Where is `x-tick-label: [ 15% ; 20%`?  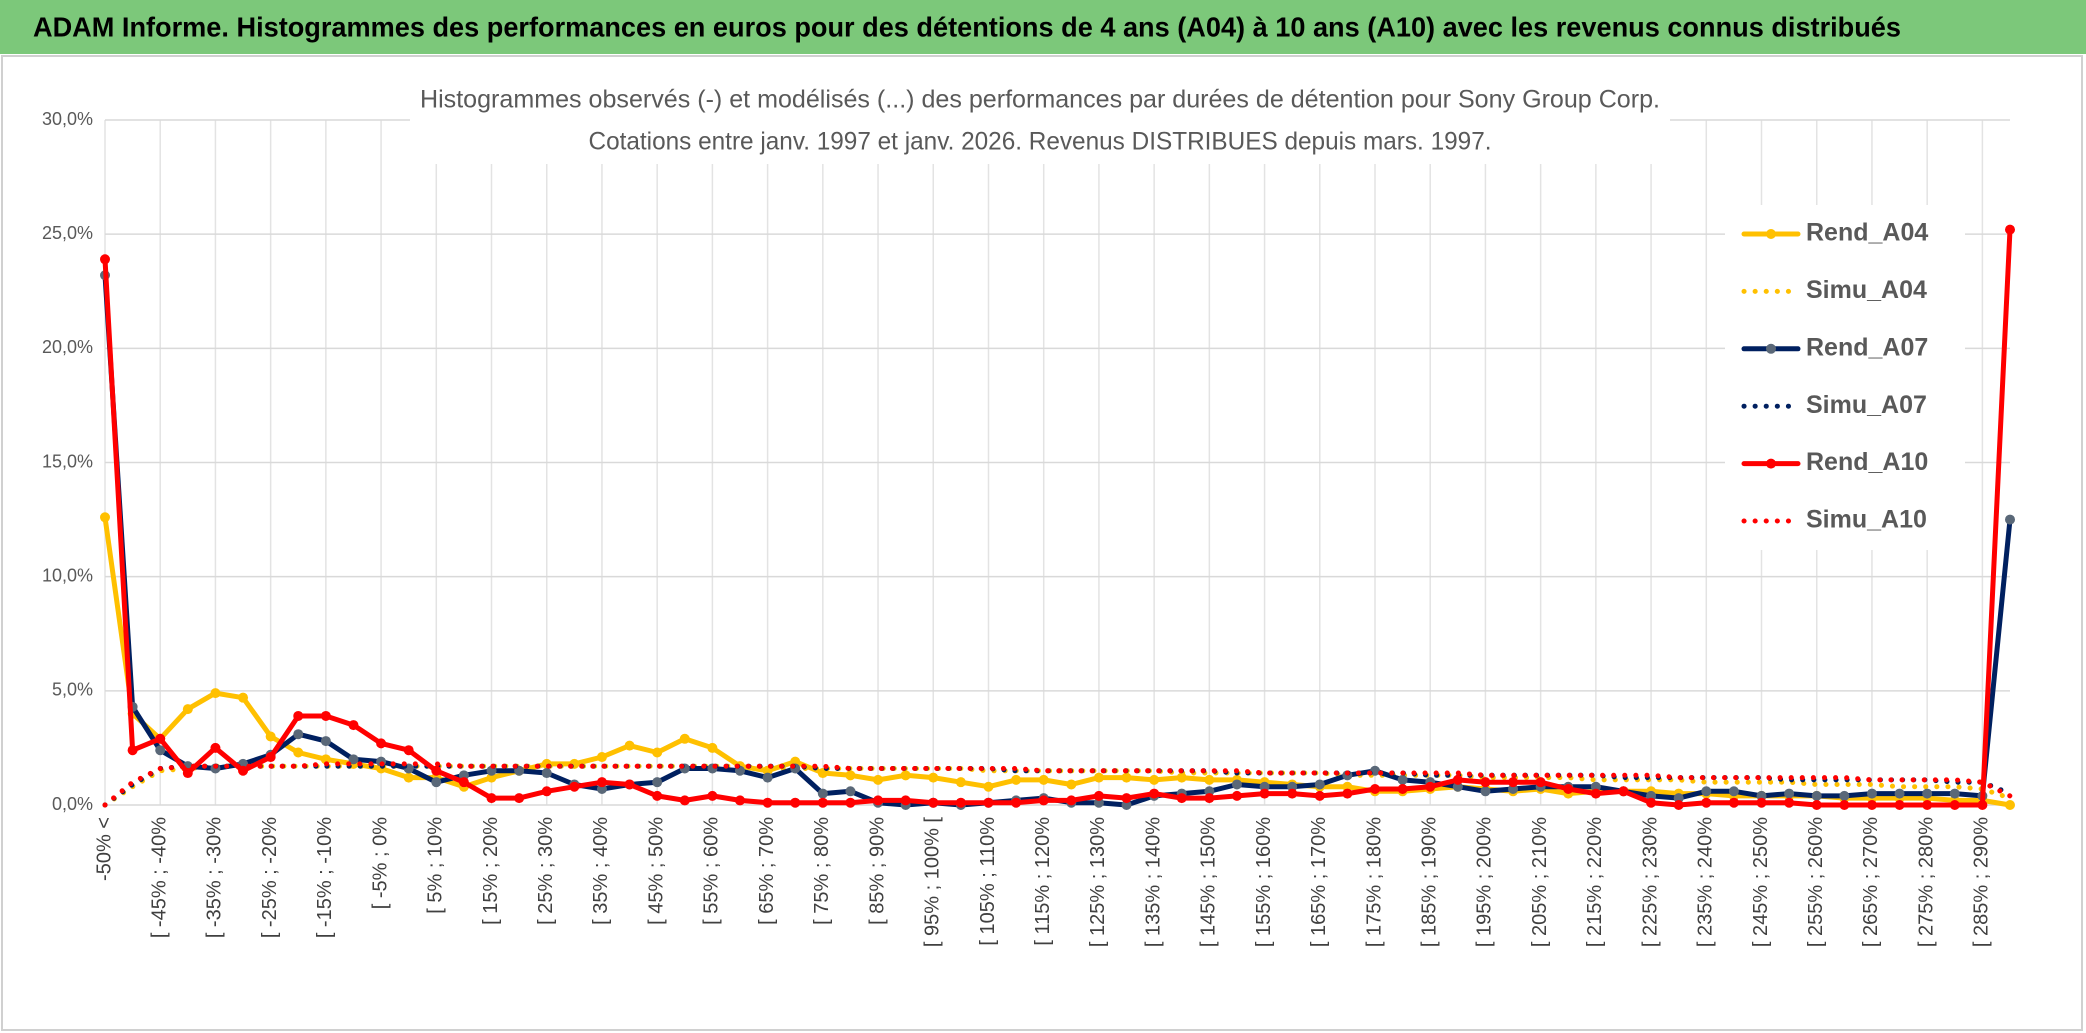 x-tick-label: [ 15% ; 20% is located at coordinates (491, 871).